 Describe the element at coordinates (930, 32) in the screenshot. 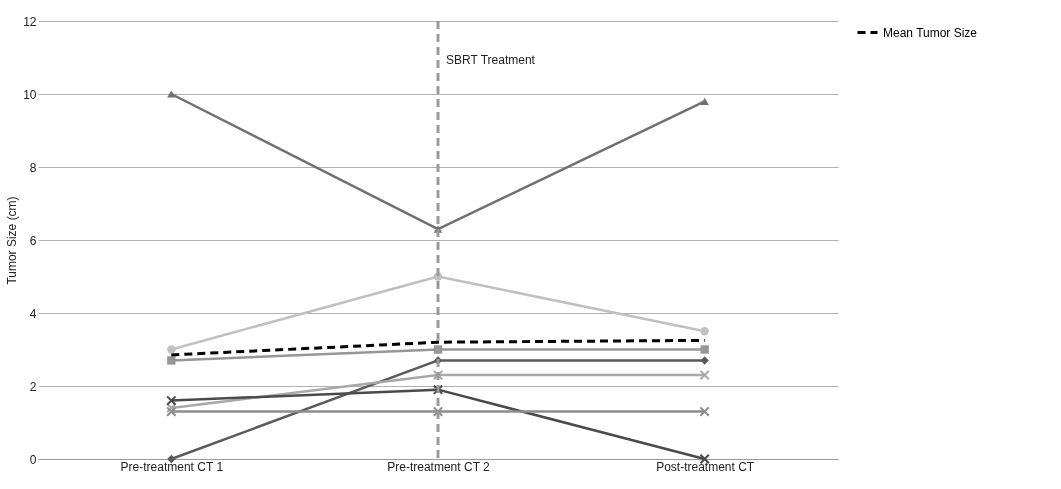

I see `legend-label: Mean Tumor Size` at that location.